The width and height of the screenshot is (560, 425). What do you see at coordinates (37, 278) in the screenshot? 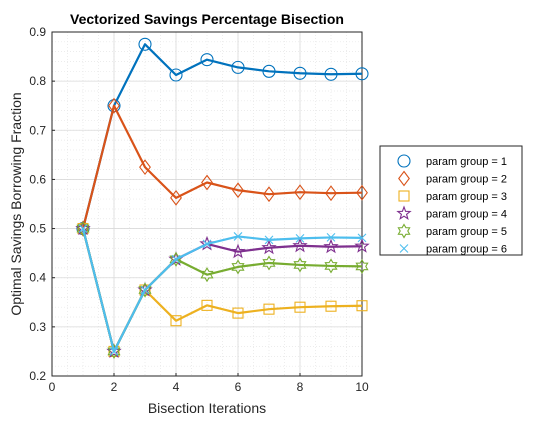
I see `y-tick-label: 0.4` at bounding box center [37, 278].